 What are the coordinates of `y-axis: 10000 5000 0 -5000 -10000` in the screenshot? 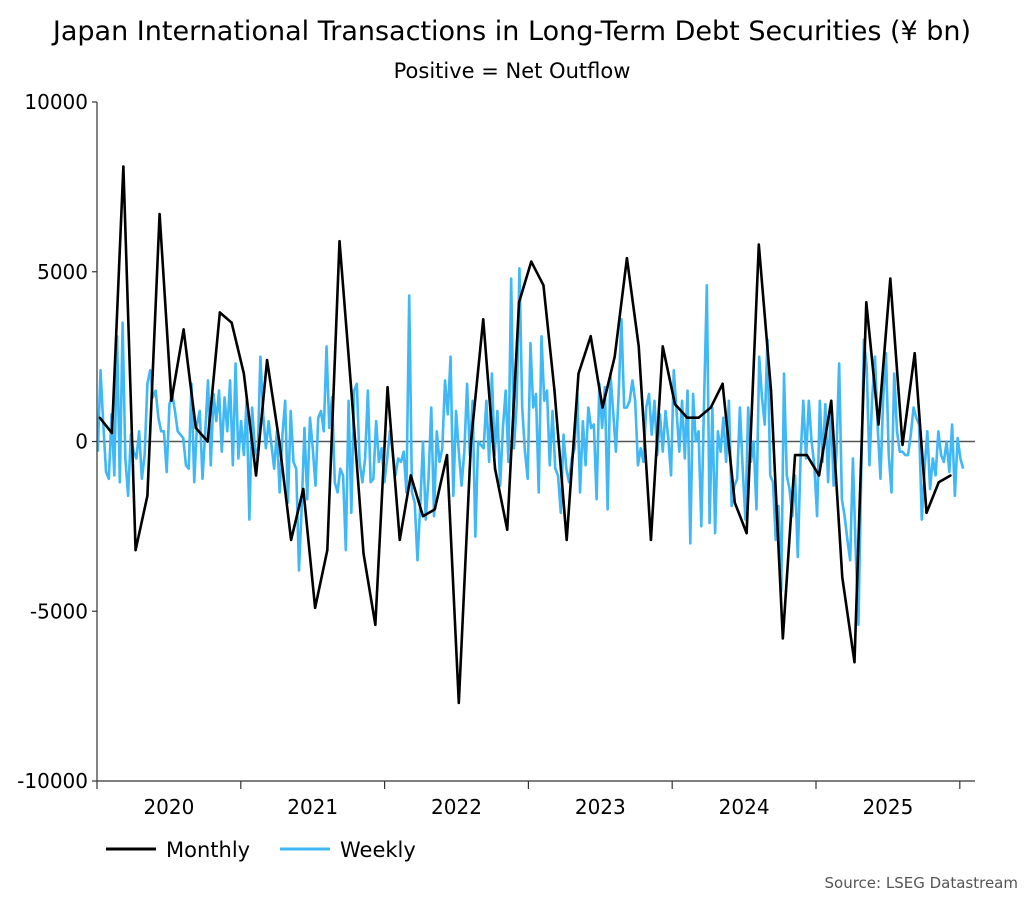 It's located at (57, 441).